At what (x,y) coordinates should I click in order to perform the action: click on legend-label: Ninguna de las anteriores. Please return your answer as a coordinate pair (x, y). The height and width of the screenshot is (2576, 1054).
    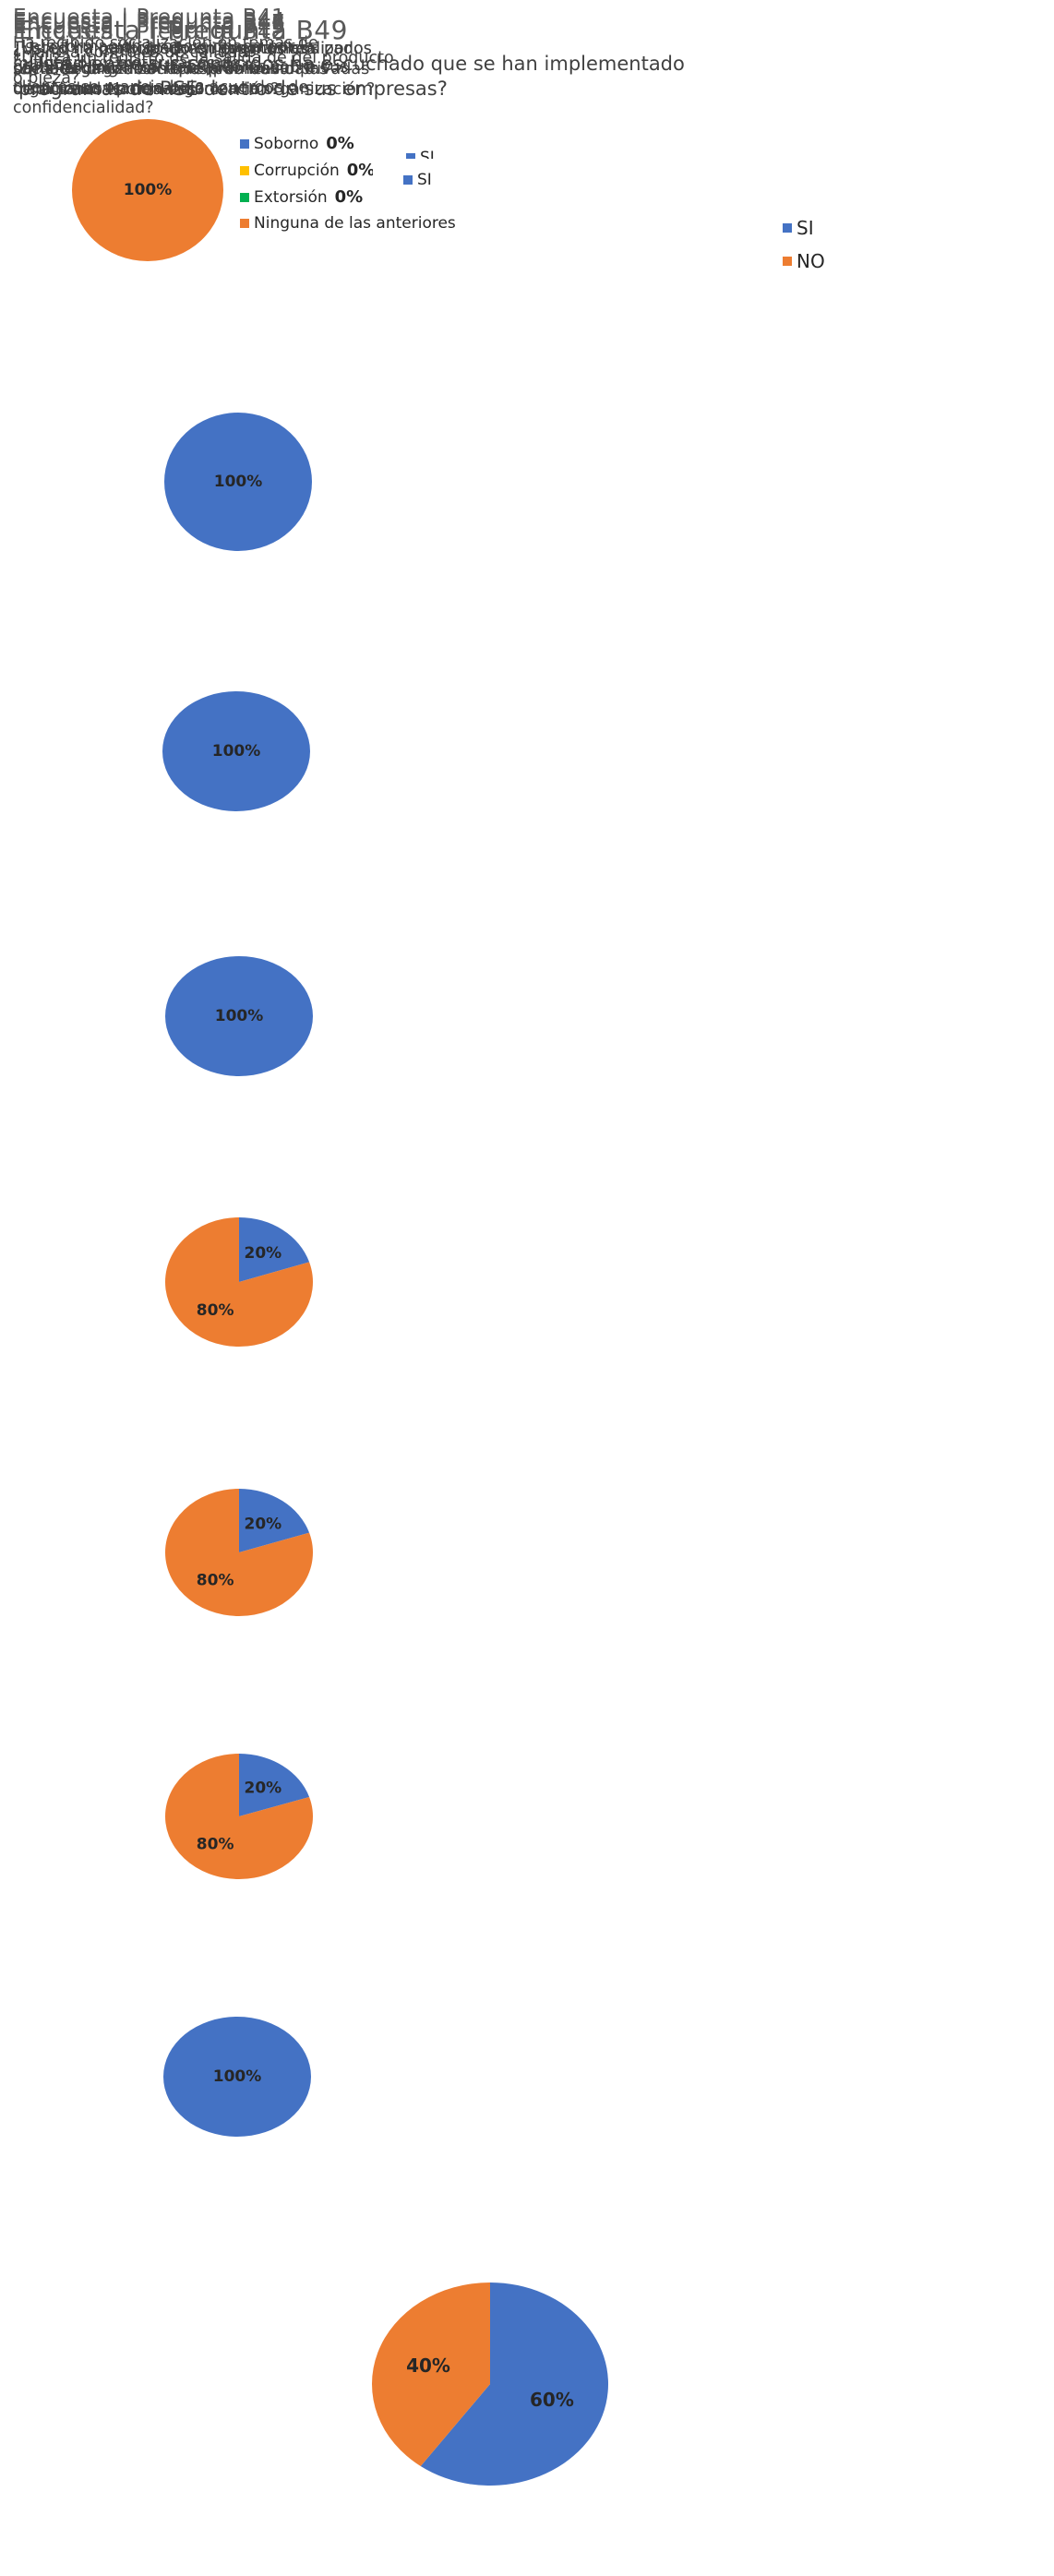
    Looking at the image, I should click on (355, 224).